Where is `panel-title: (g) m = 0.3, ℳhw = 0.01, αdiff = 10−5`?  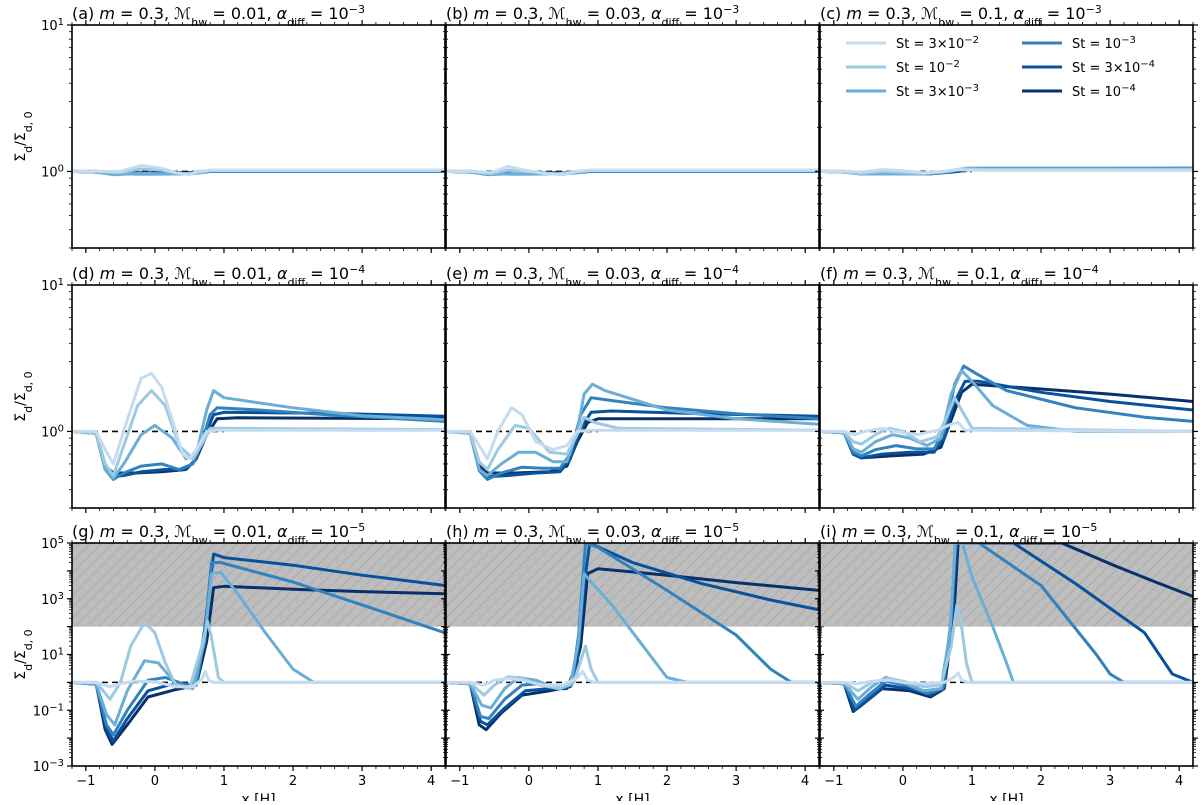 panel-title: (g) m = 0.3, ℳhw = 0.01, αdiff = 10−5 is located at coordinates (218, 534).